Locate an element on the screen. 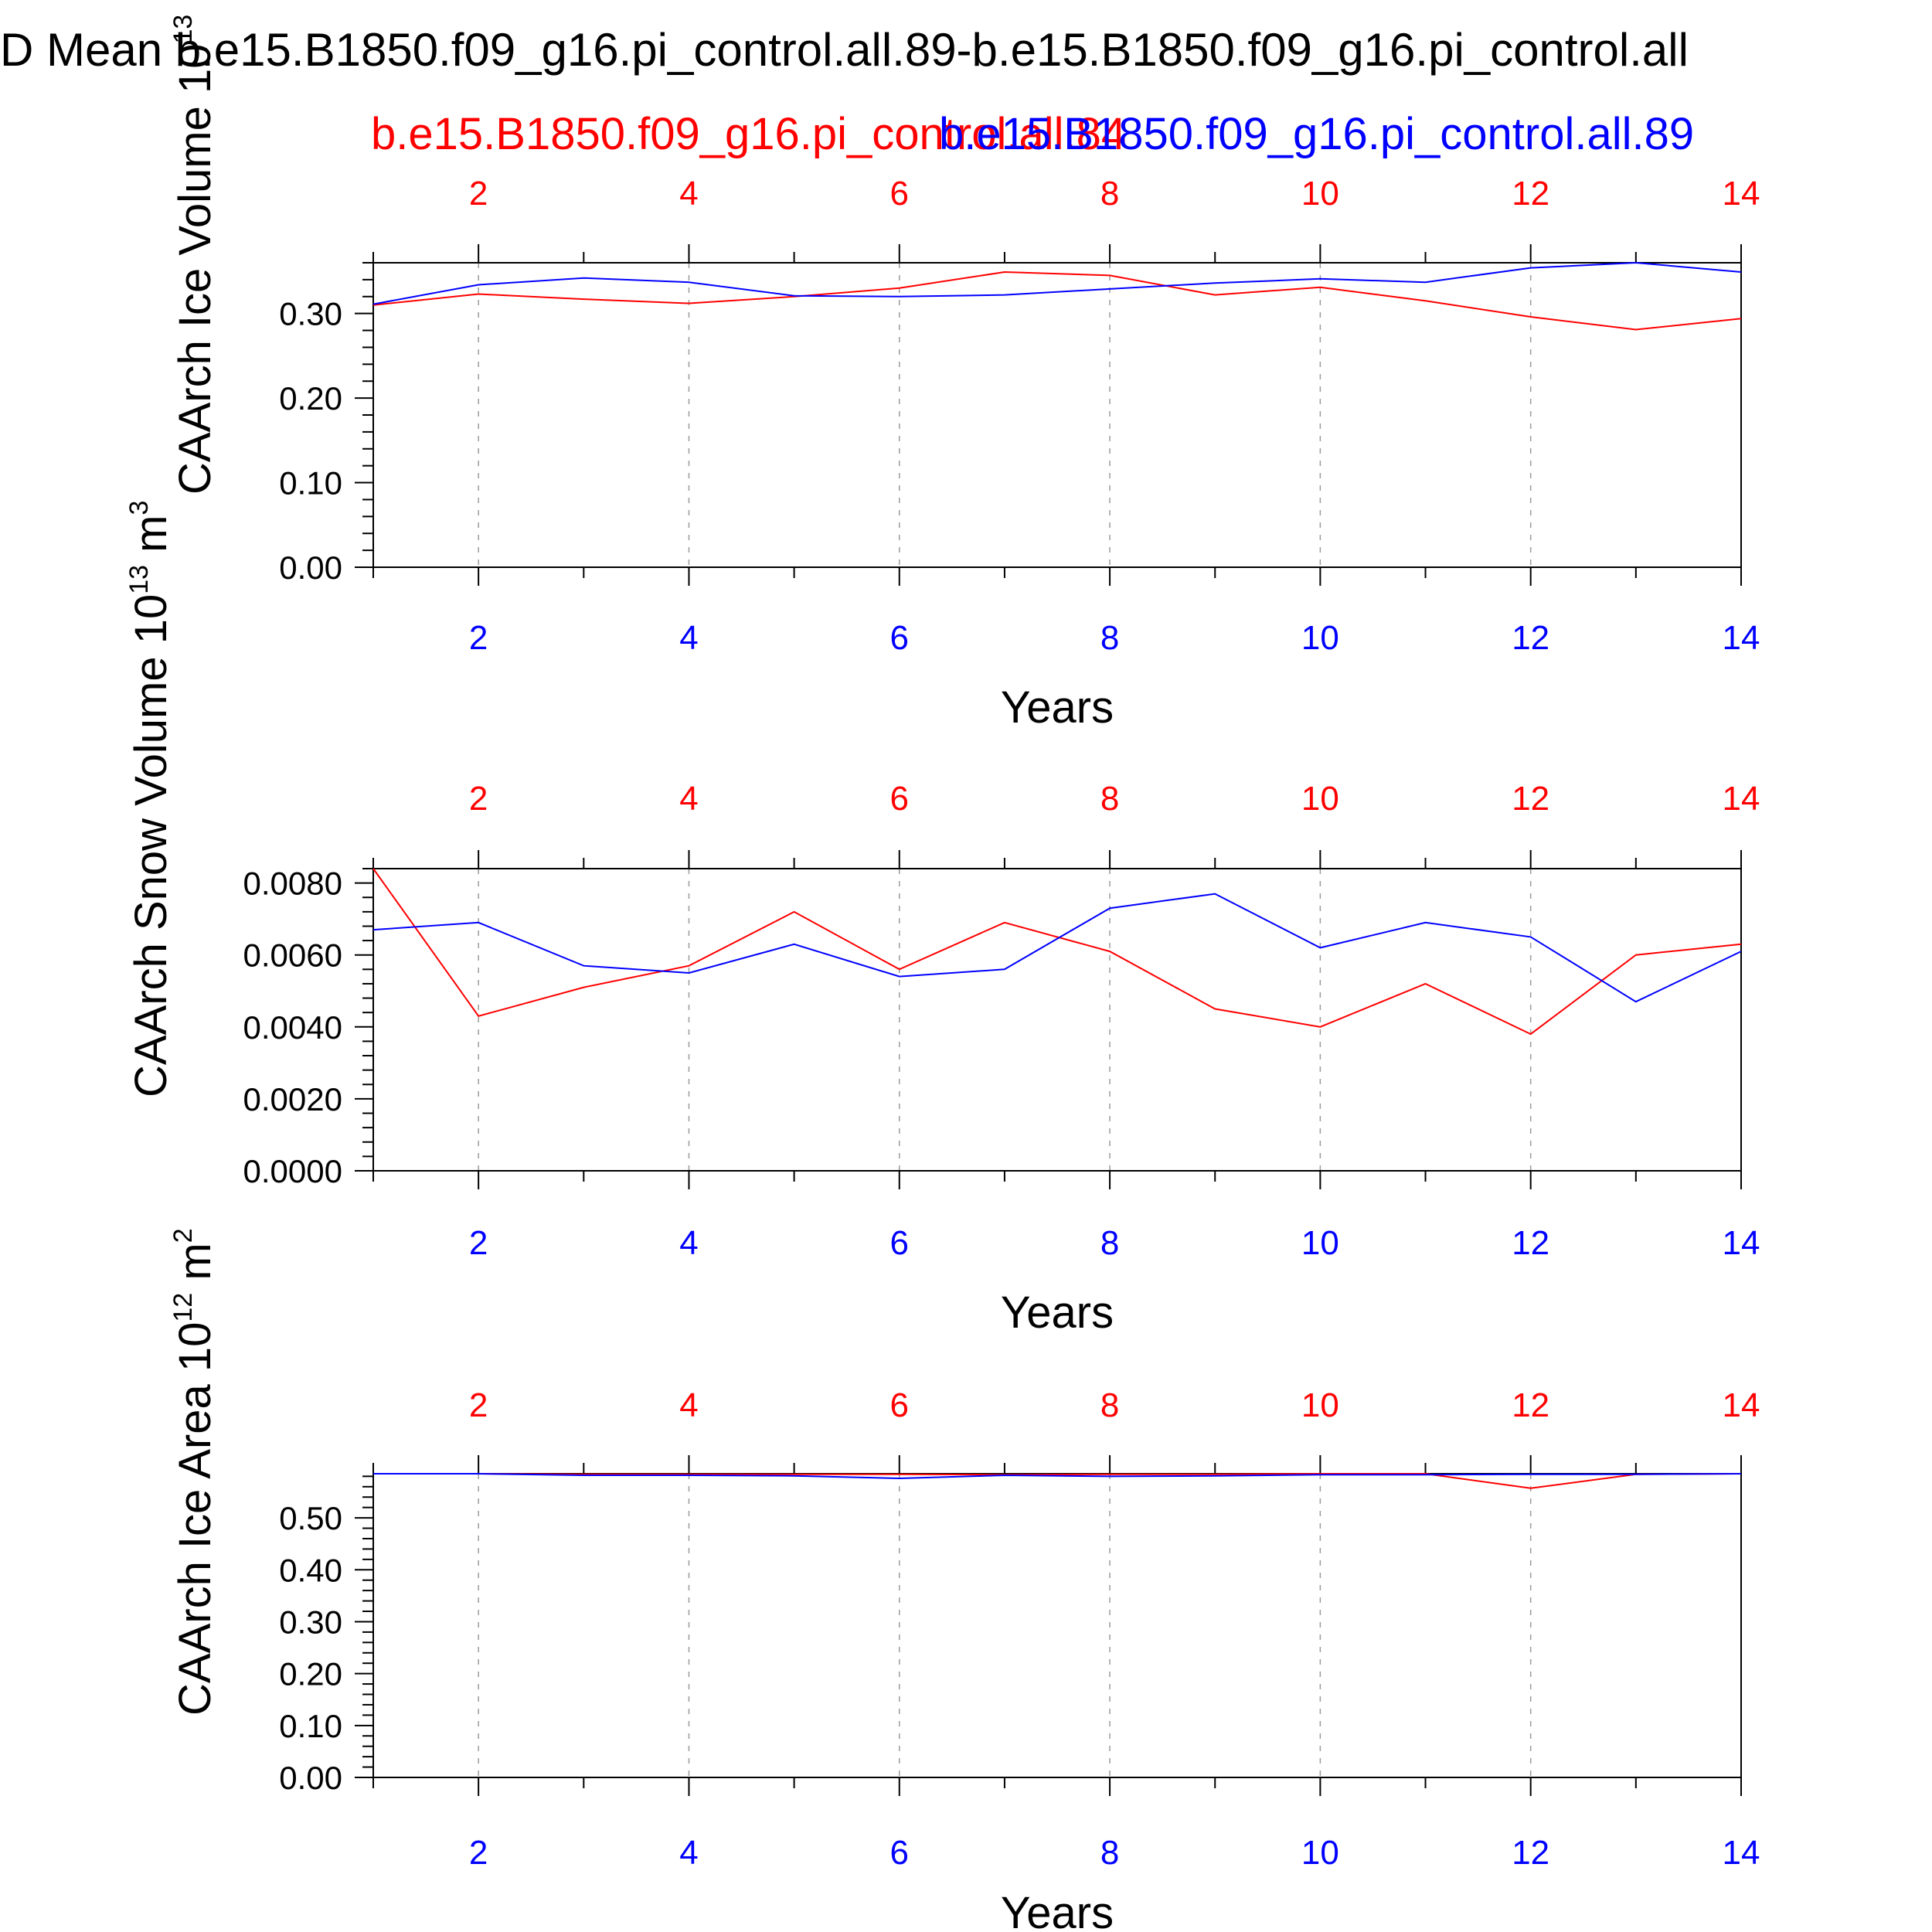  y-axis-label: CAArch Ice Area 1012 m2 is located at coordinates (194, 1472).